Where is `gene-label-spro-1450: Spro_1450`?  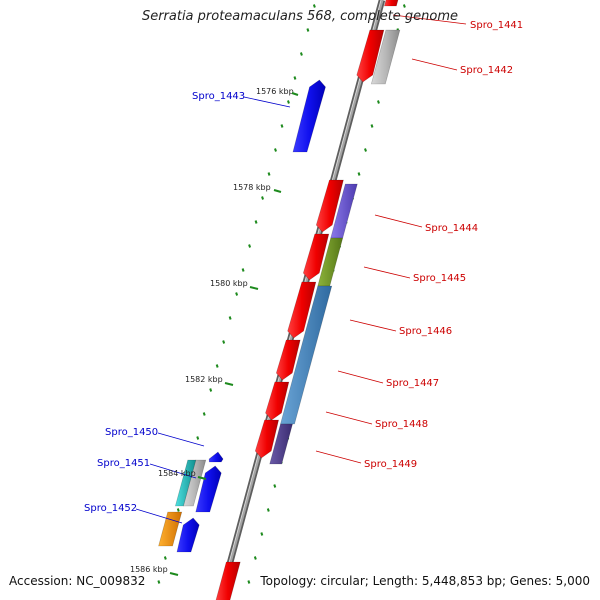
gene-label-spro-1450: Spro_1450 is located at coordinates (131, 432).